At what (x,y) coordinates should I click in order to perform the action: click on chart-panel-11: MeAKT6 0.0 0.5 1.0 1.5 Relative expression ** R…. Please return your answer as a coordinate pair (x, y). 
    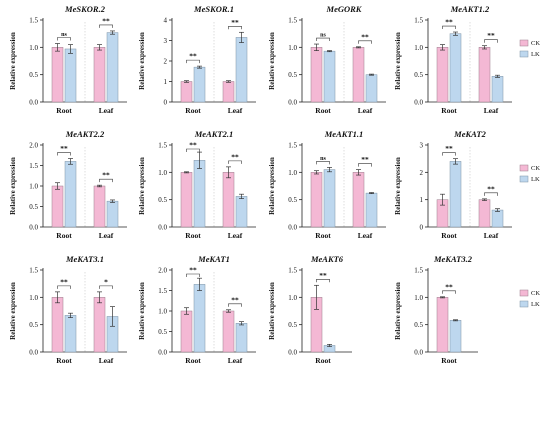
    Looking at the image, I should click on (310, 309).